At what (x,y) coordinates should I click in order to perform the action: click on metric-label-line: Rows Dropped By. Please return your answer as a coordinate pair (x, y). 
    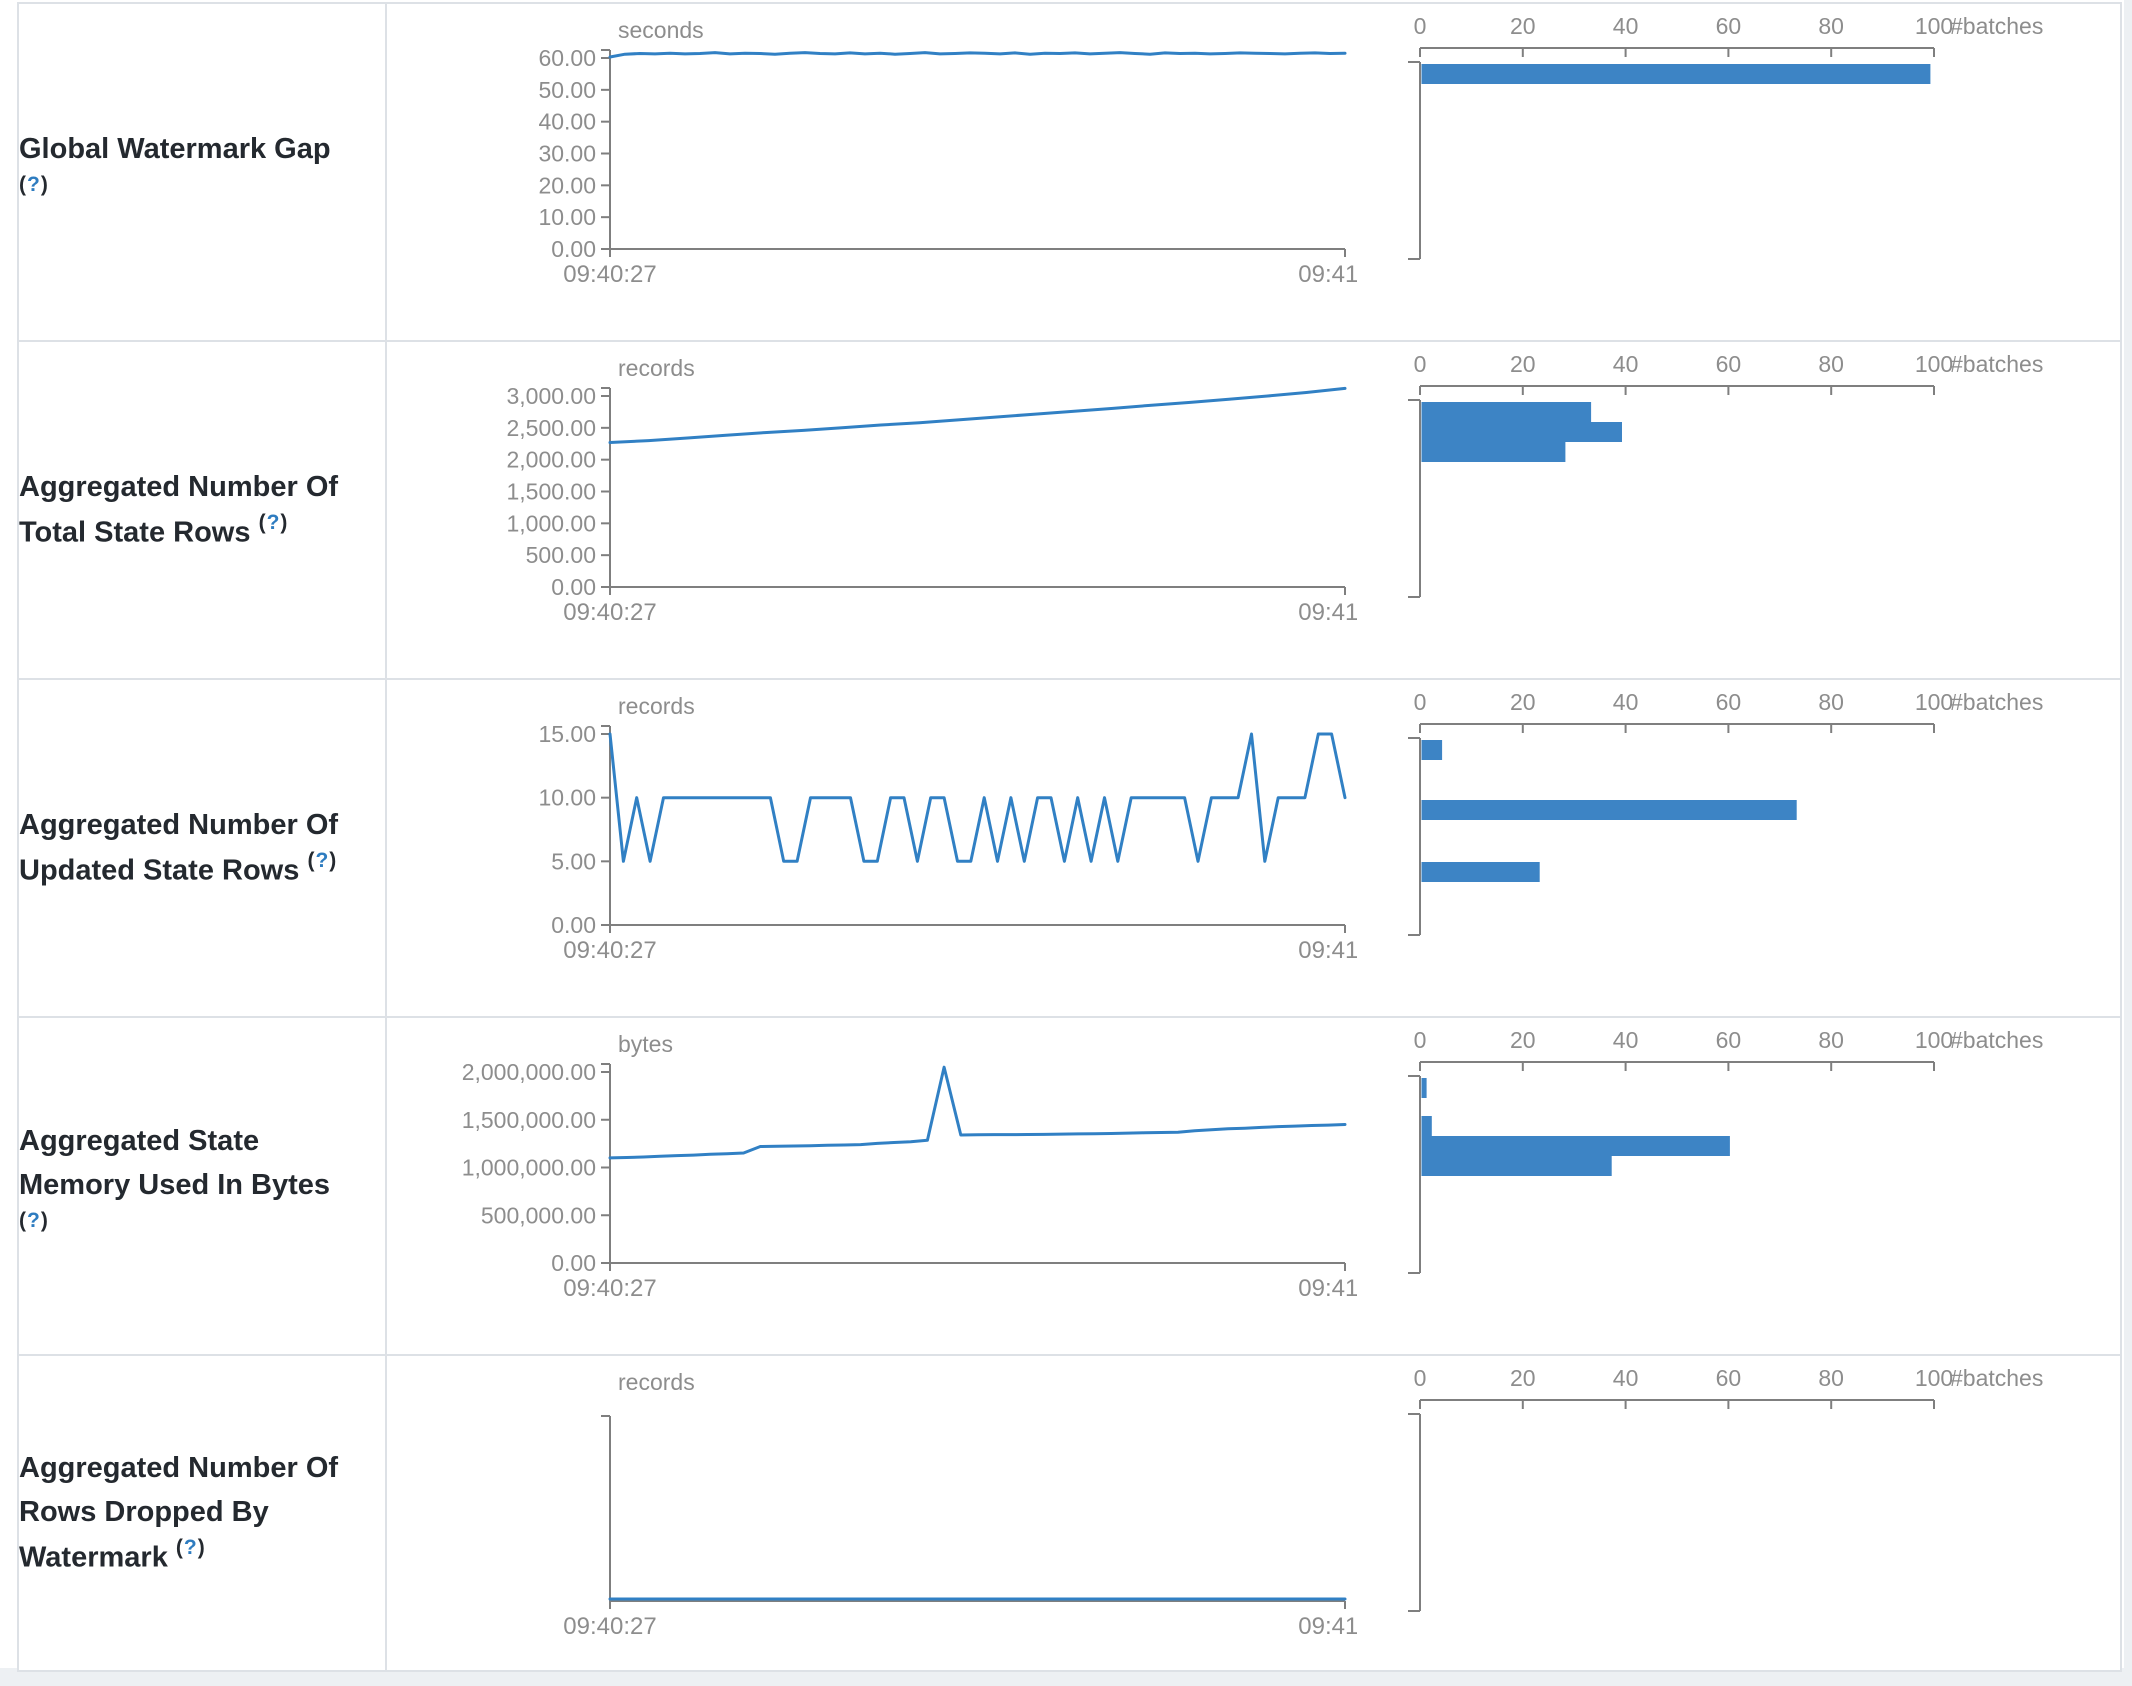
    Looking at the image, I should click on (202, 1512).